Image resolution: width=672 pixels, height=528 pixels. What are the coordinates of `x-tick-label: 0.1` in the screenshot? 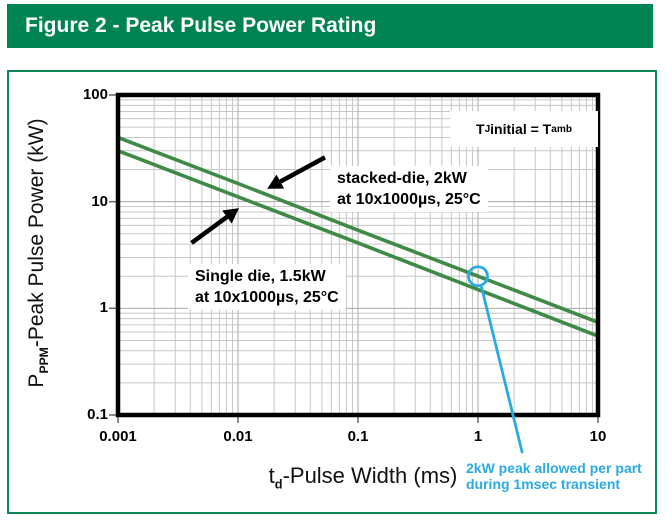 It's located at (358, 436).